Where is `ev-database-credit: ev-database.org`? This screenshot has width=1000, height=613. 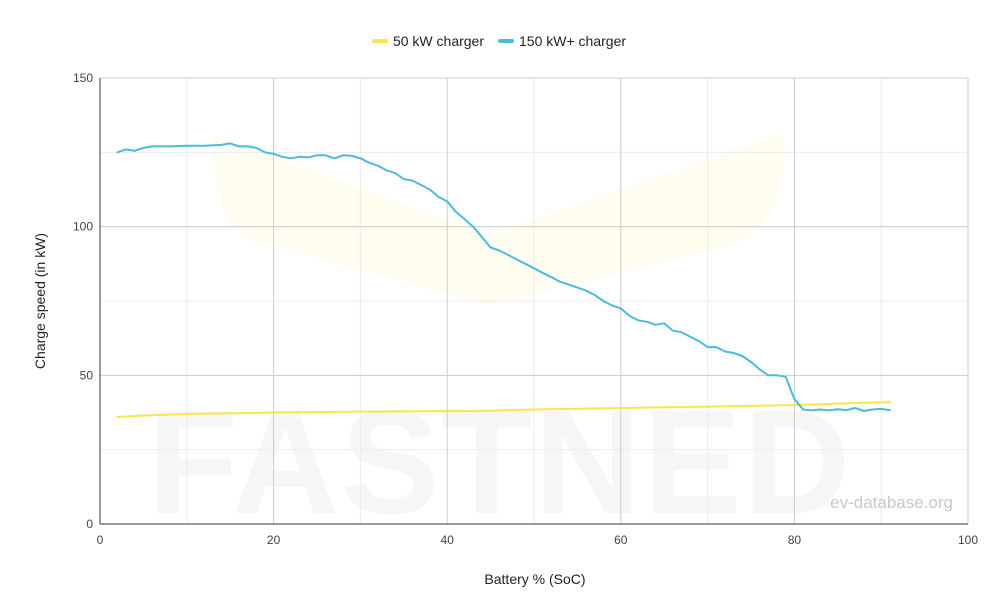
ev-database-credit: ev-database.org is located at coordinates (891, 502).